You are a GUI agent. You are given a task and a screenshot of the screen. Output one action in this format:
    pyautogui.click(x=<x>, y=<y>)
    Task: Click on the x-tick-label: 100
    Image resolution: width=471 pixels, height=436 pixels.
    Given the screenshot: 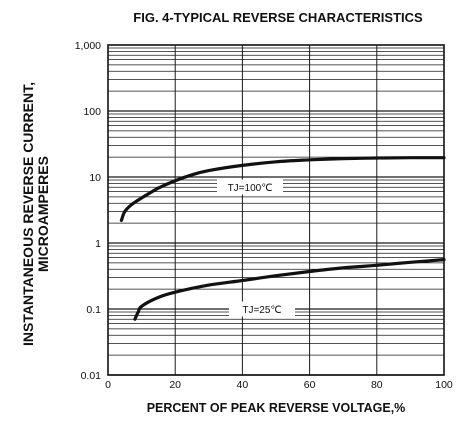 What is the action you would take?
    pyautogui.click(x=444, y=385)
    